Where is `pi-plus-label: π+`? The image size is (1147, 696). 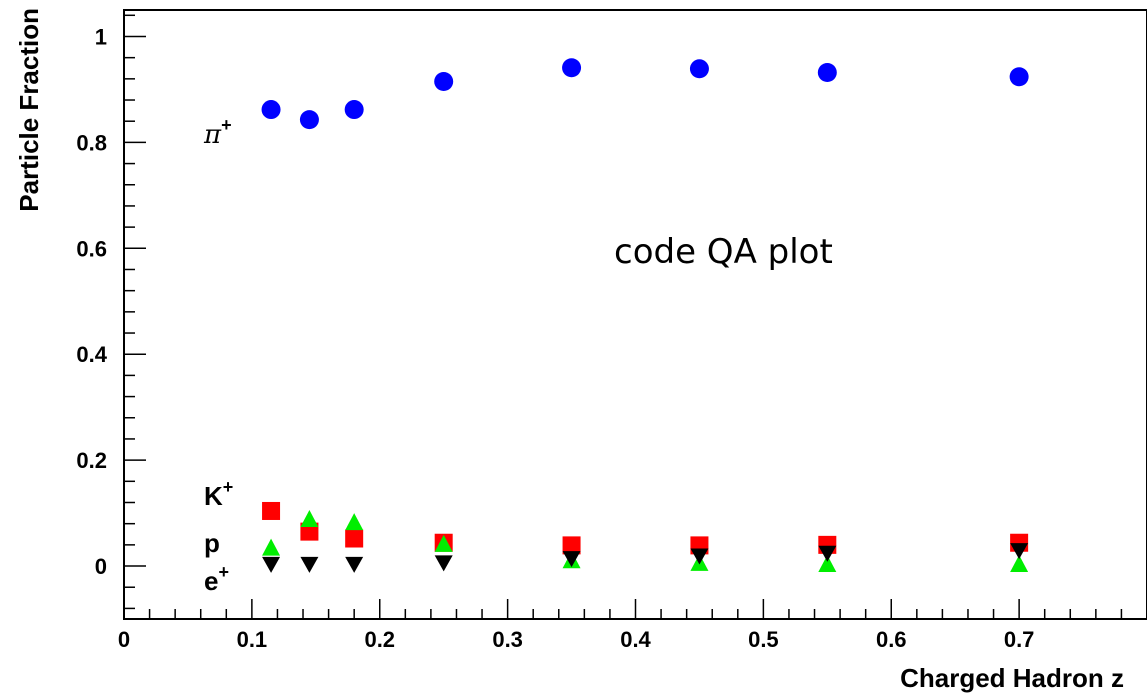
pi-plus-label: π+ is located at coordinates (217, 132).